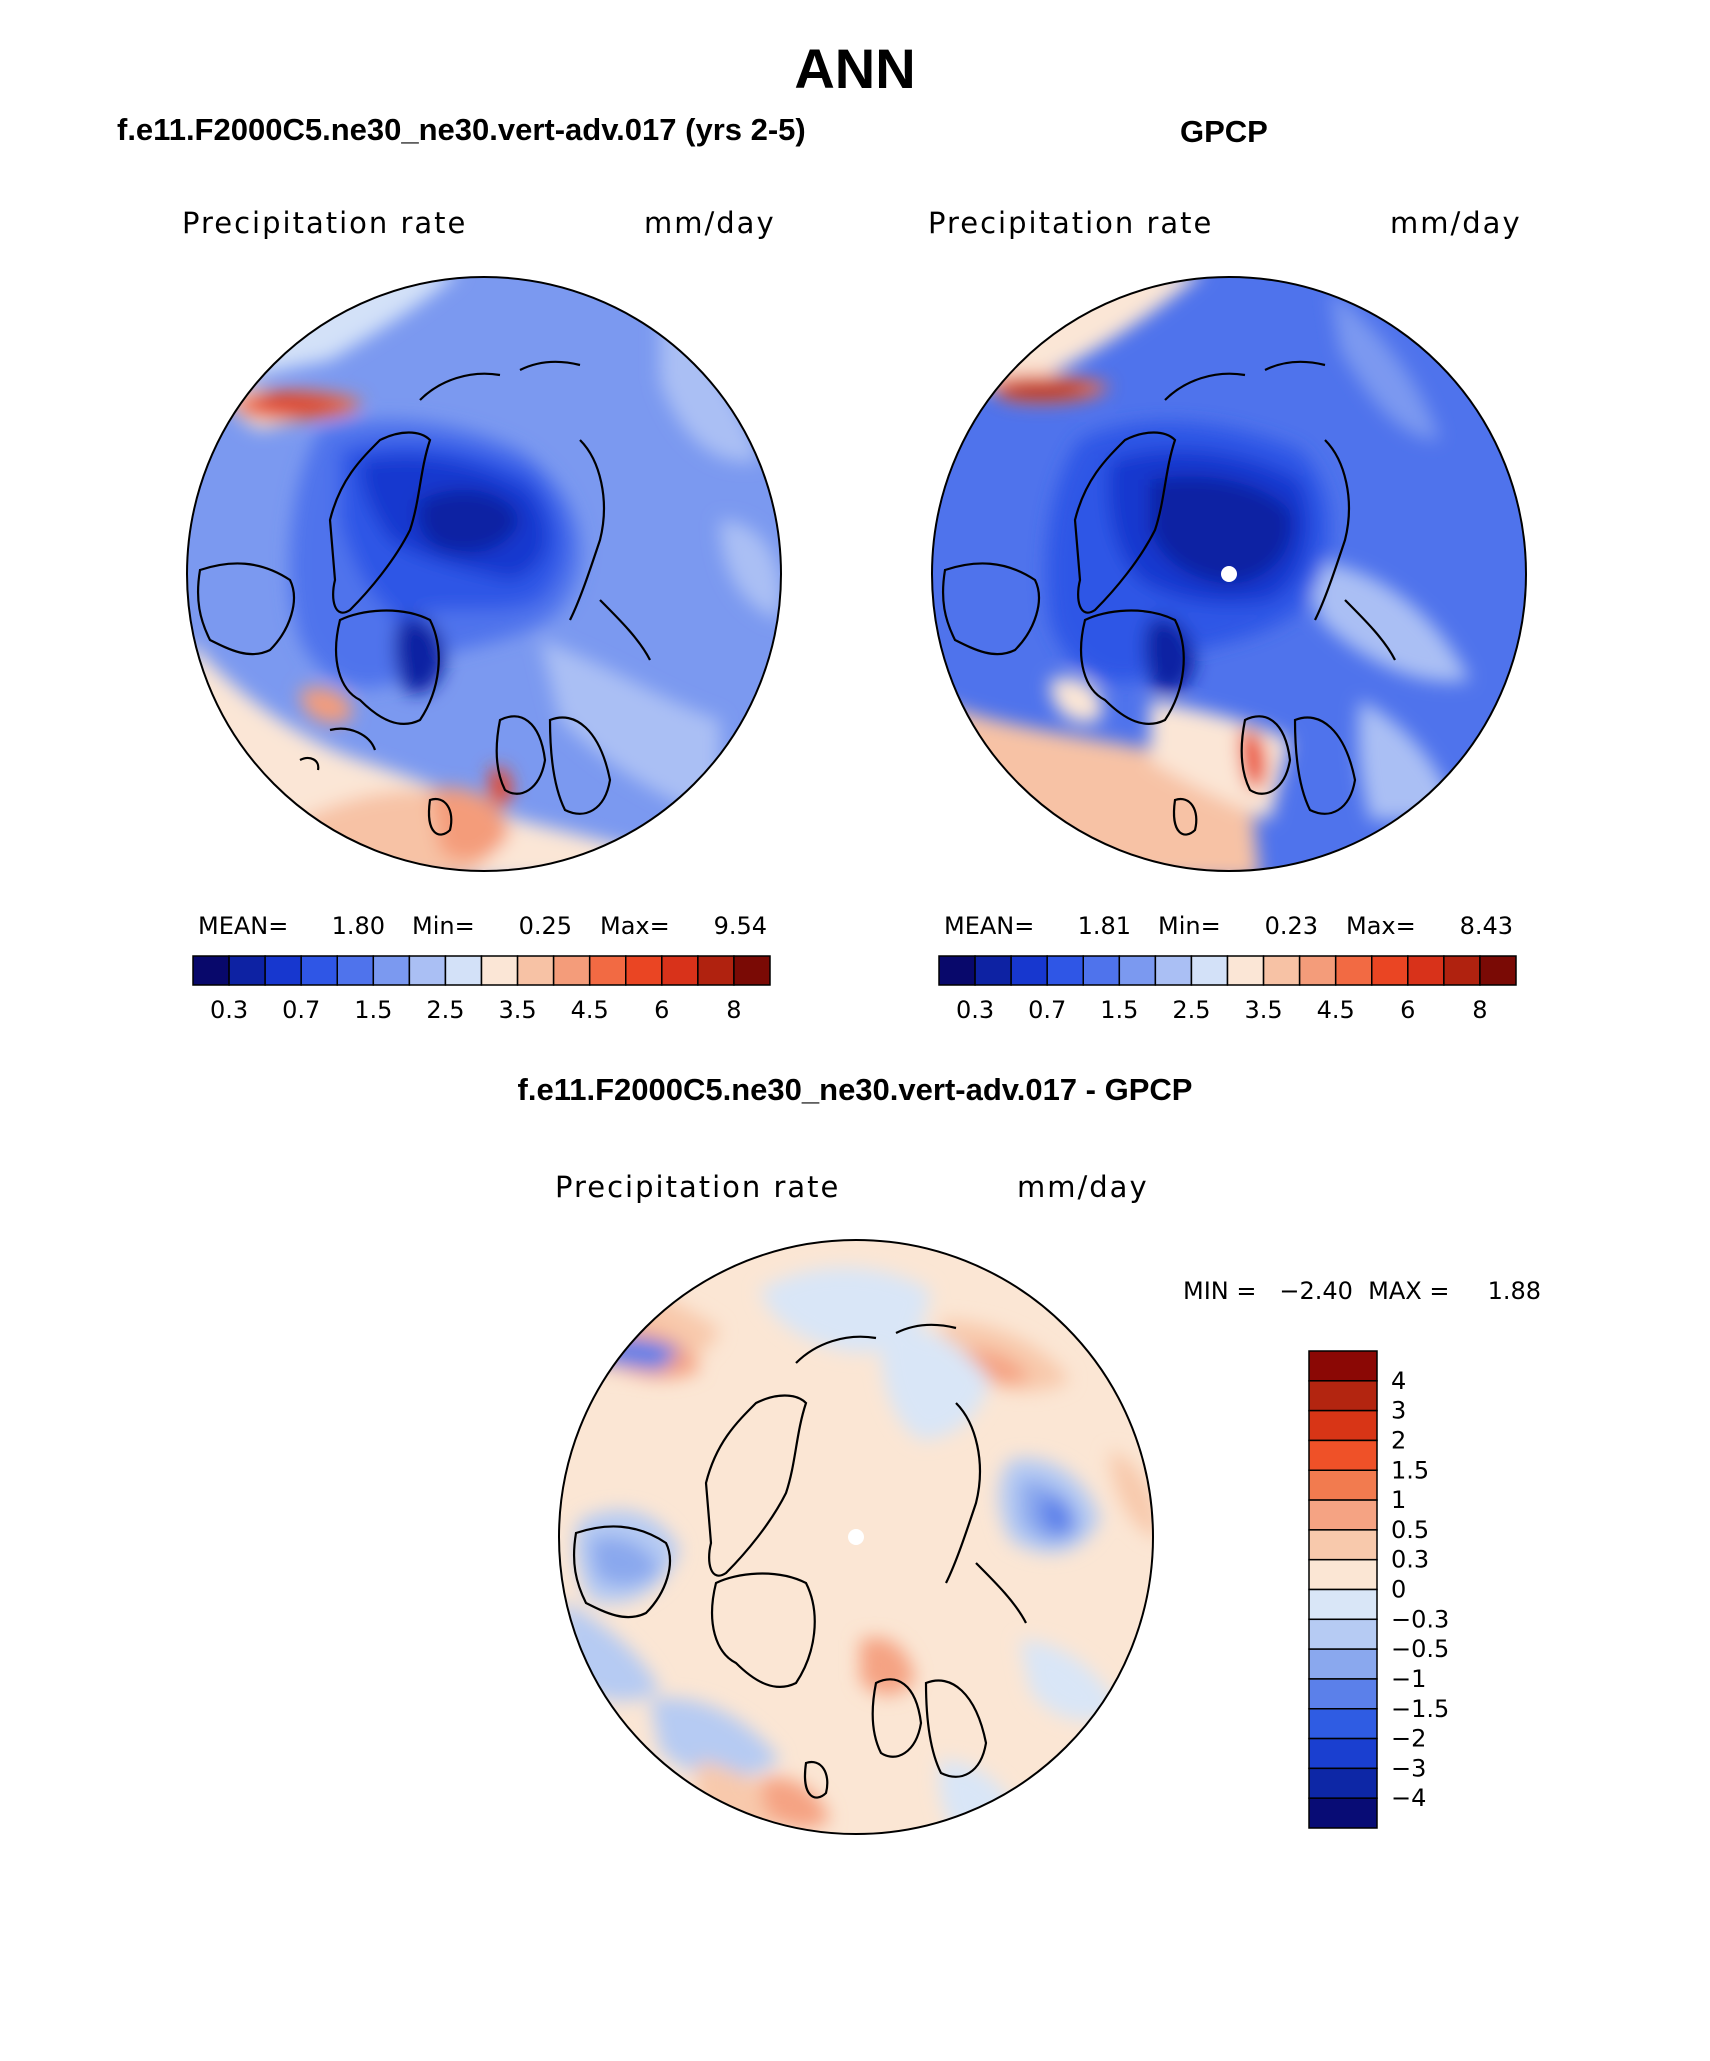 The image size is (1710, 2061). I want to click on diff-colorbar-label: 1.5, so click(1410, 1470).